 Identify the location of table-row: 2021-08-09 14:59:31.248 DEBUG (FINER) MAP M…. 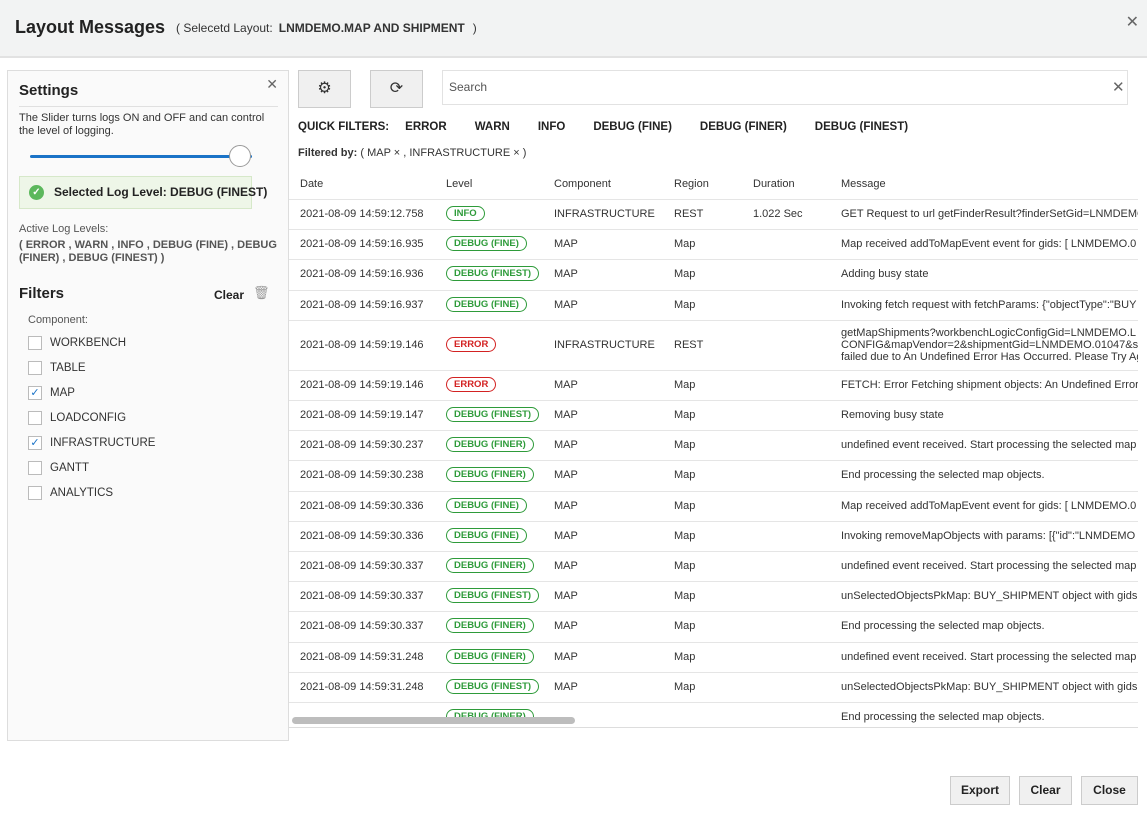
(713, 658).